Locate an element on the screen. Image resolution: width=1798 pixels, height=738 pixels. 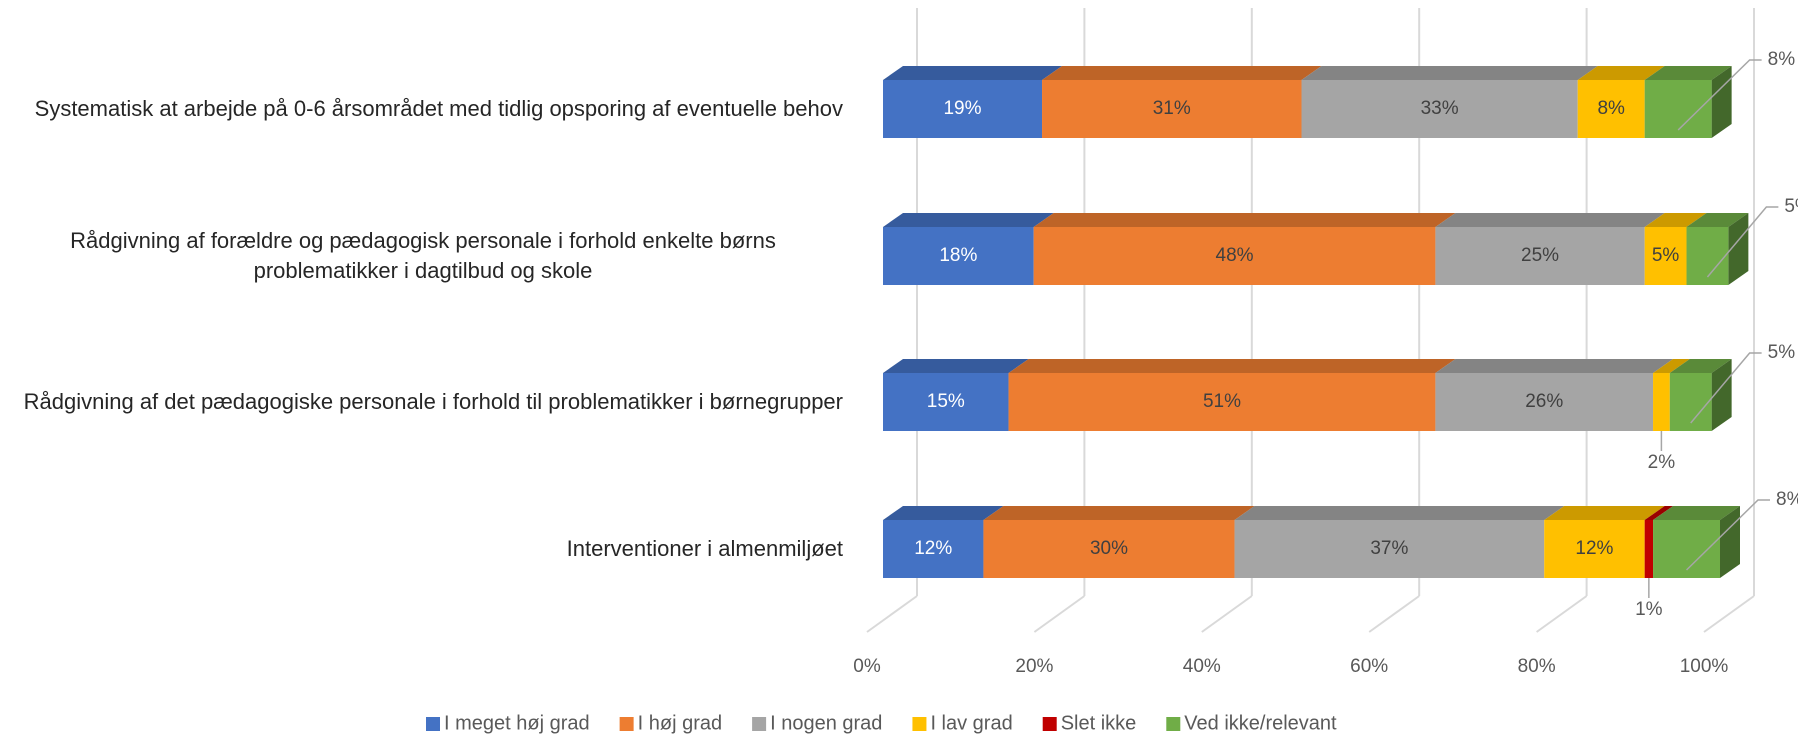
data-label: 31% is located at coordinates (1172, 108).